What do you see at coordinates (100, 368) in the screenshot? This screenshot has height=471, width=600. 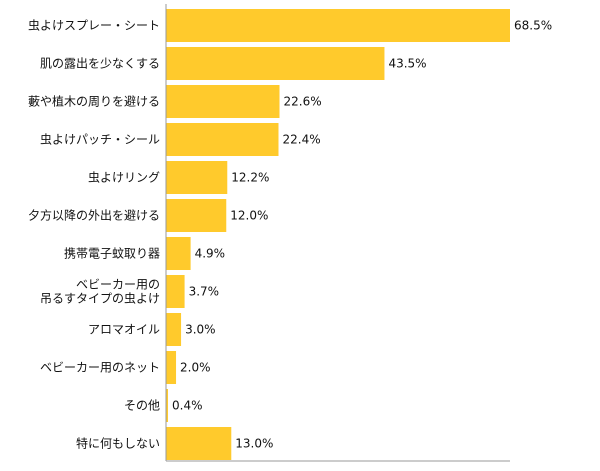 I see `category-label: ベビーカー用のネット` at bounding box center [100, 368].